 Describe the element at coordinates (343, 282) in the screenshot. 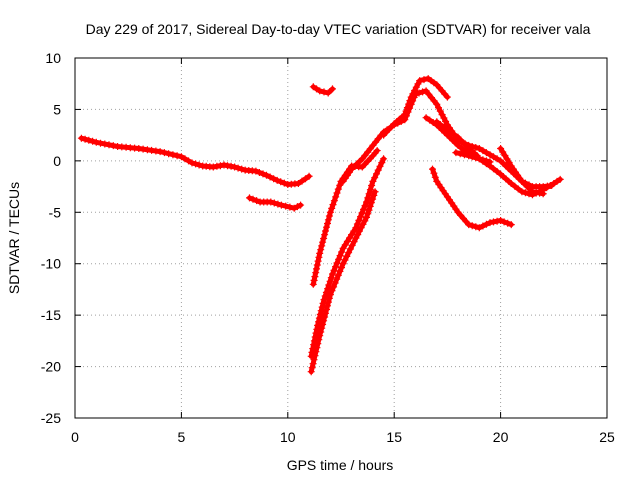

I see `series-band` at that location.